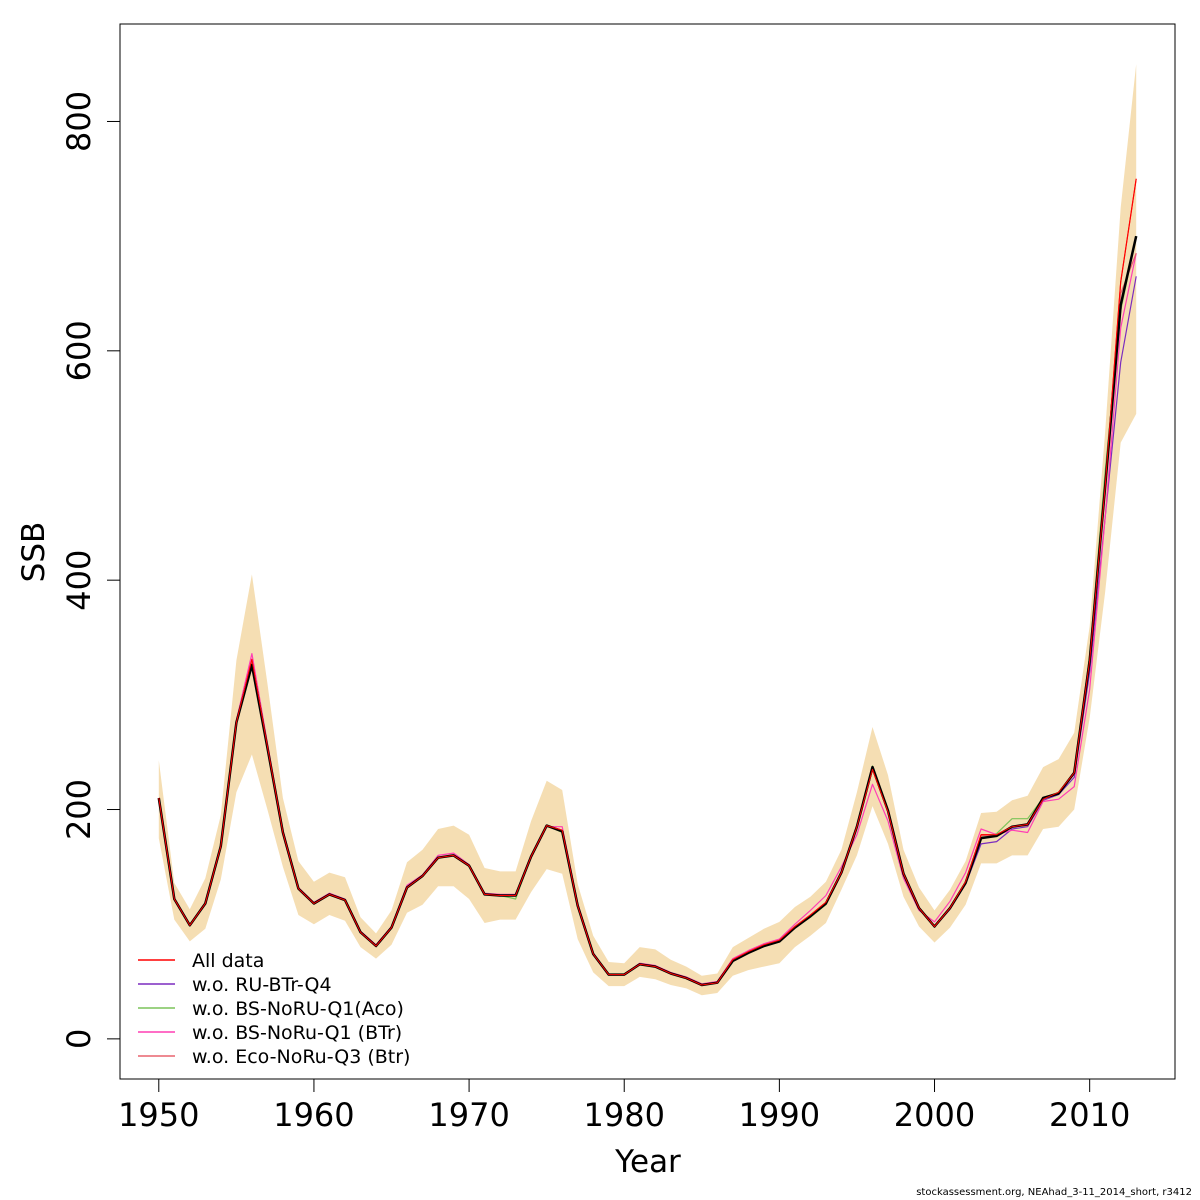 This screenshot has height=1200, width=1200. What do you see at coordinates (934, 1115) in the screenshot?
I see `x-tick-label-2000: 2000` at bounding box center [934, 1115].